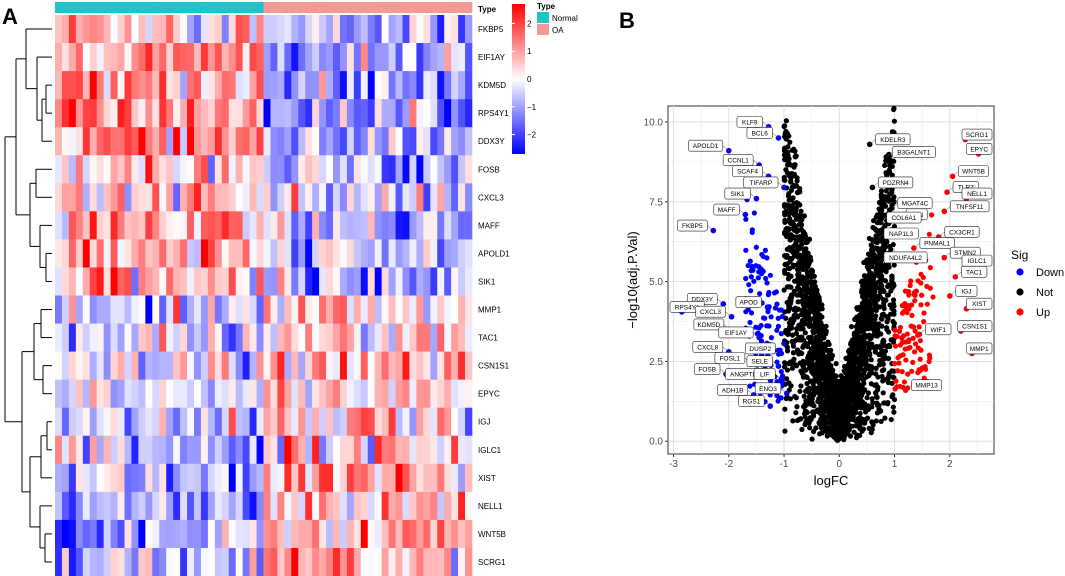 This screenshot has height=576, width=1065. Describe the element at coordinates (707, 369) in the screenshot. I see `label-box` at that location.